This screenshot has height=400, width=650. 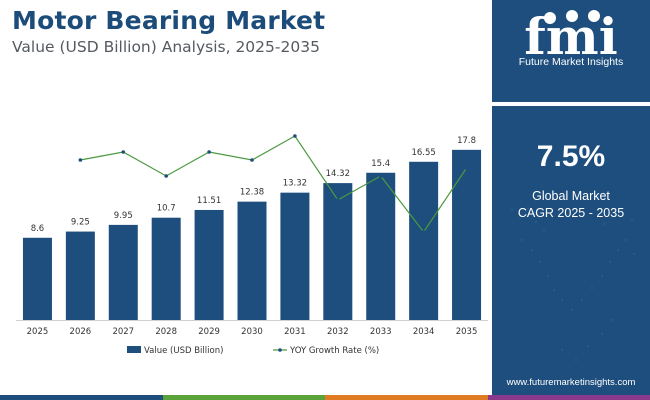 I want to click on bar-2027, so click(x=123, y=272).